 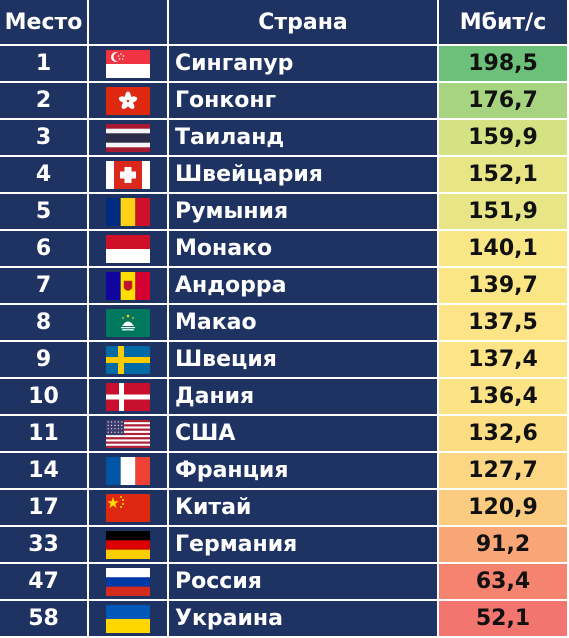 I want to click on speed-value-cell: 159,9, so click(x=504, y=138).